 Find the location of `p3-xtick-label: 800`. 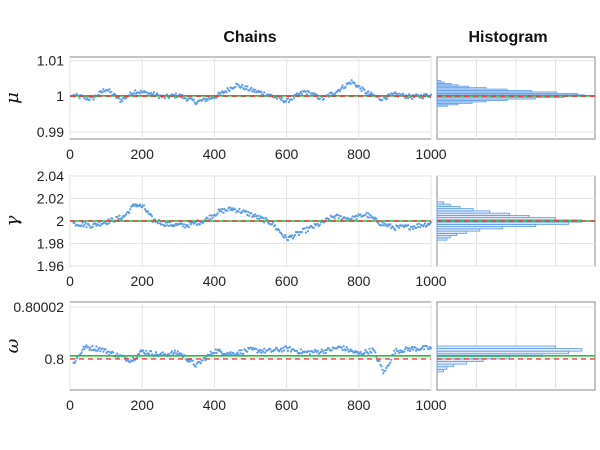

p3-xtick-label: 800 is located at coordinates (359, 405).